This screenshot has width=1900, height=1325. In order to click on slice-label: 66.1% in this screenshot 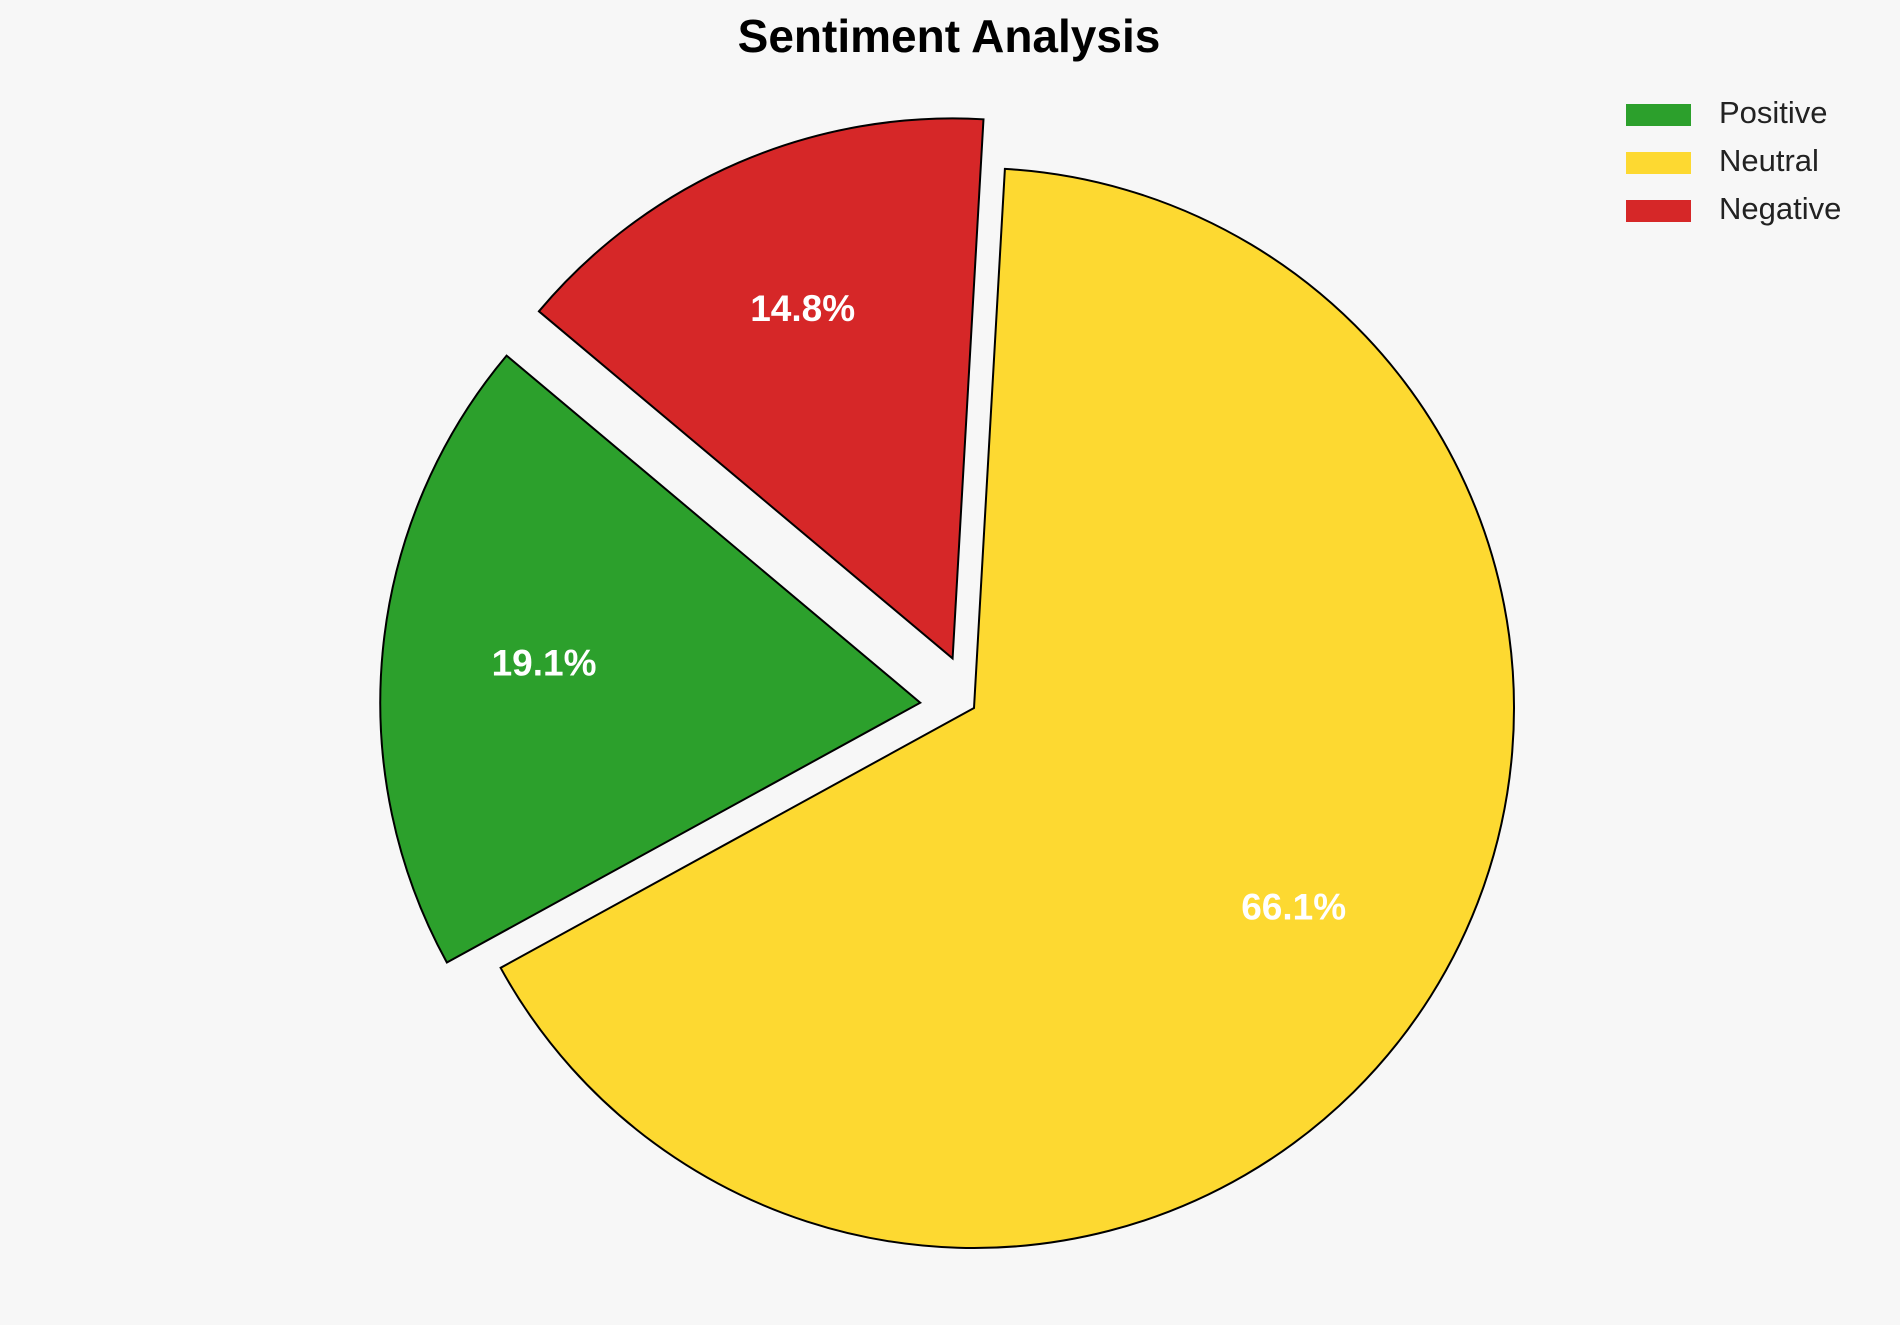, I will do `click(1293, 907)`.